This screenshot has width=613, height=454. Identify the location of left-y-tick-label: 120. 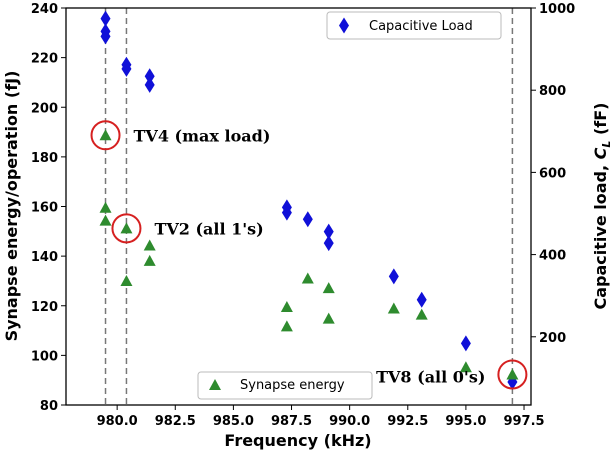
(44, 307).